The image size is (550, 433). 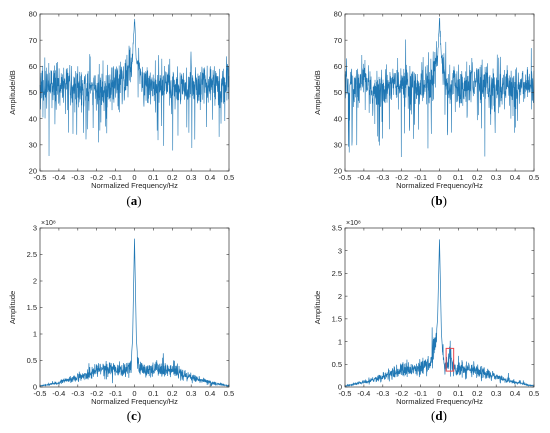 I want to click on highlight-box, so click(x=450, y=359).